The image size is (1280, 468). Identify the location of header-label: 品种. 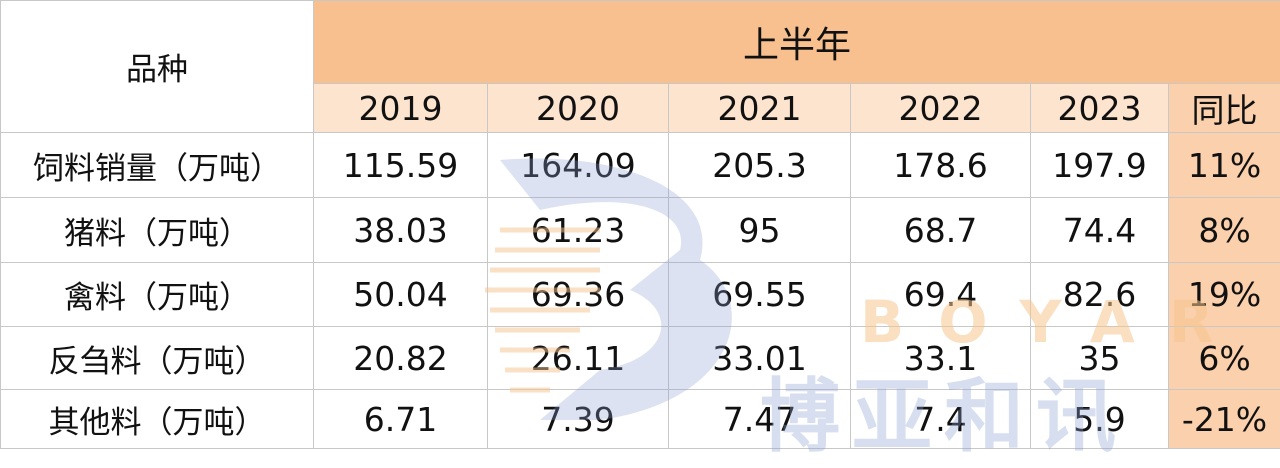
(157, 67).